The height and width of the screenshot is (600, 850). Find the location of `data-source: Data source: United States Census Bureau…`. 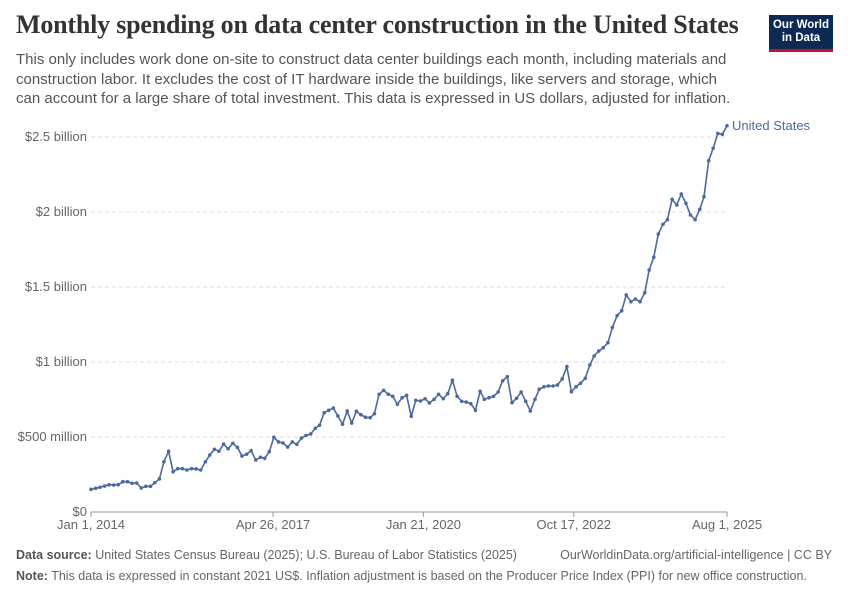

data-source: Data source: United States Census Bureau… is located at coordinates (266, 555).